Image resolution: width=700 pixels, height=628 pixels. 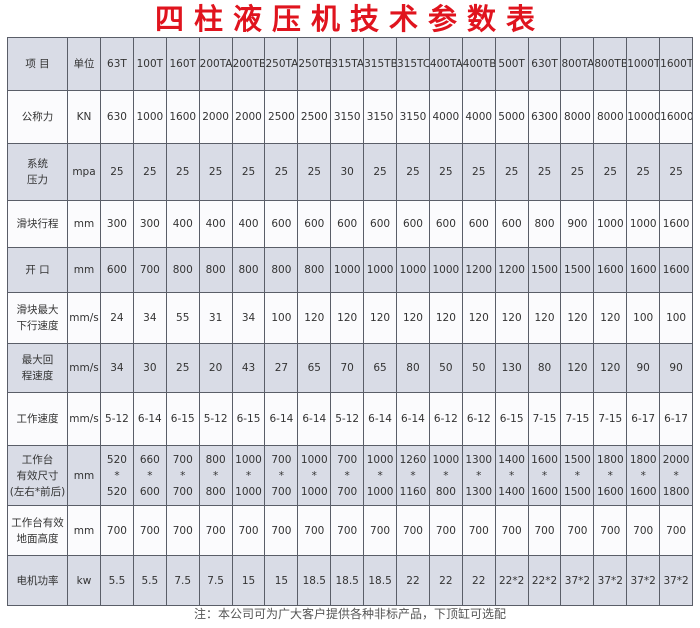 I want to click on table-cell: 6-14, so click(x=380, y=419).